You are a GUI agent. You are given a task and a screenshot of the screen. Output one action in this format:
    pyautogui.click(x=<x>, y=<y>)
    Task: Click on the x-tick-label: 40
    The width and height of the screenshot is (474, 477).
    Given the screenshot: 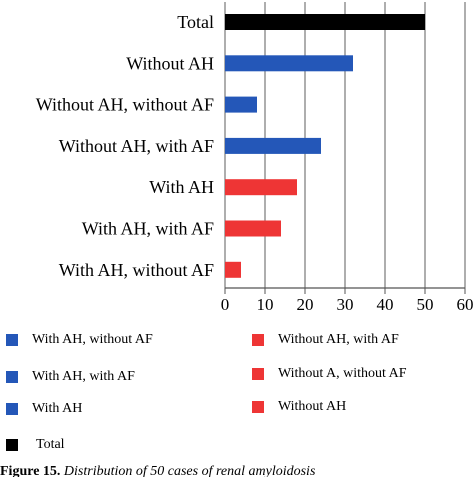 What is the action you would take?
    pyautogui.click(x=385, y=304)
    